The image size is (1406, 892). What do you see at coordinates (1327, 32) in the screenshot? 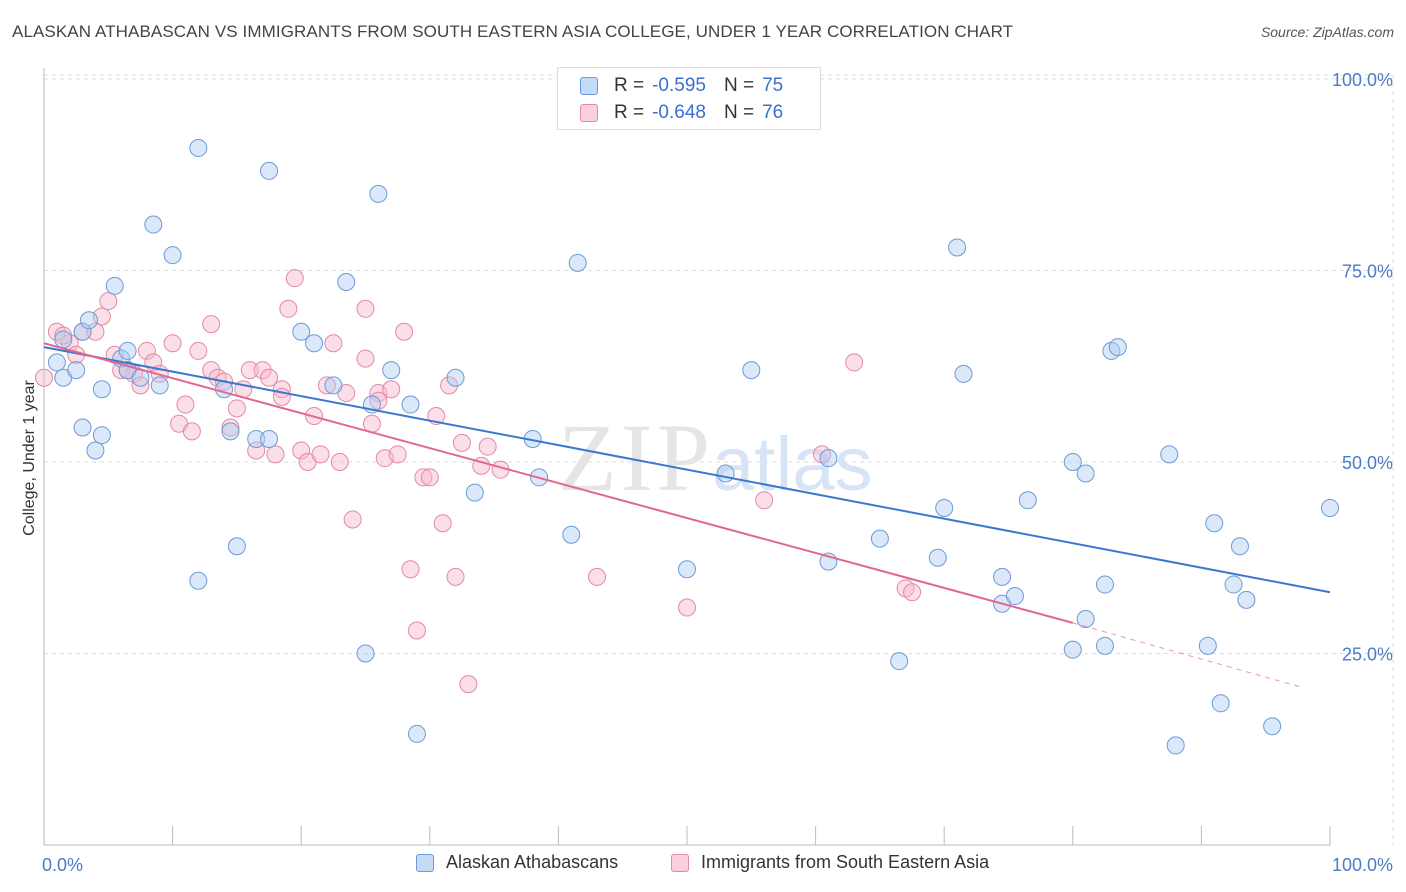
I see `source-credit: Source: ZipAtlas.com` at bounding box center [1327, 32].